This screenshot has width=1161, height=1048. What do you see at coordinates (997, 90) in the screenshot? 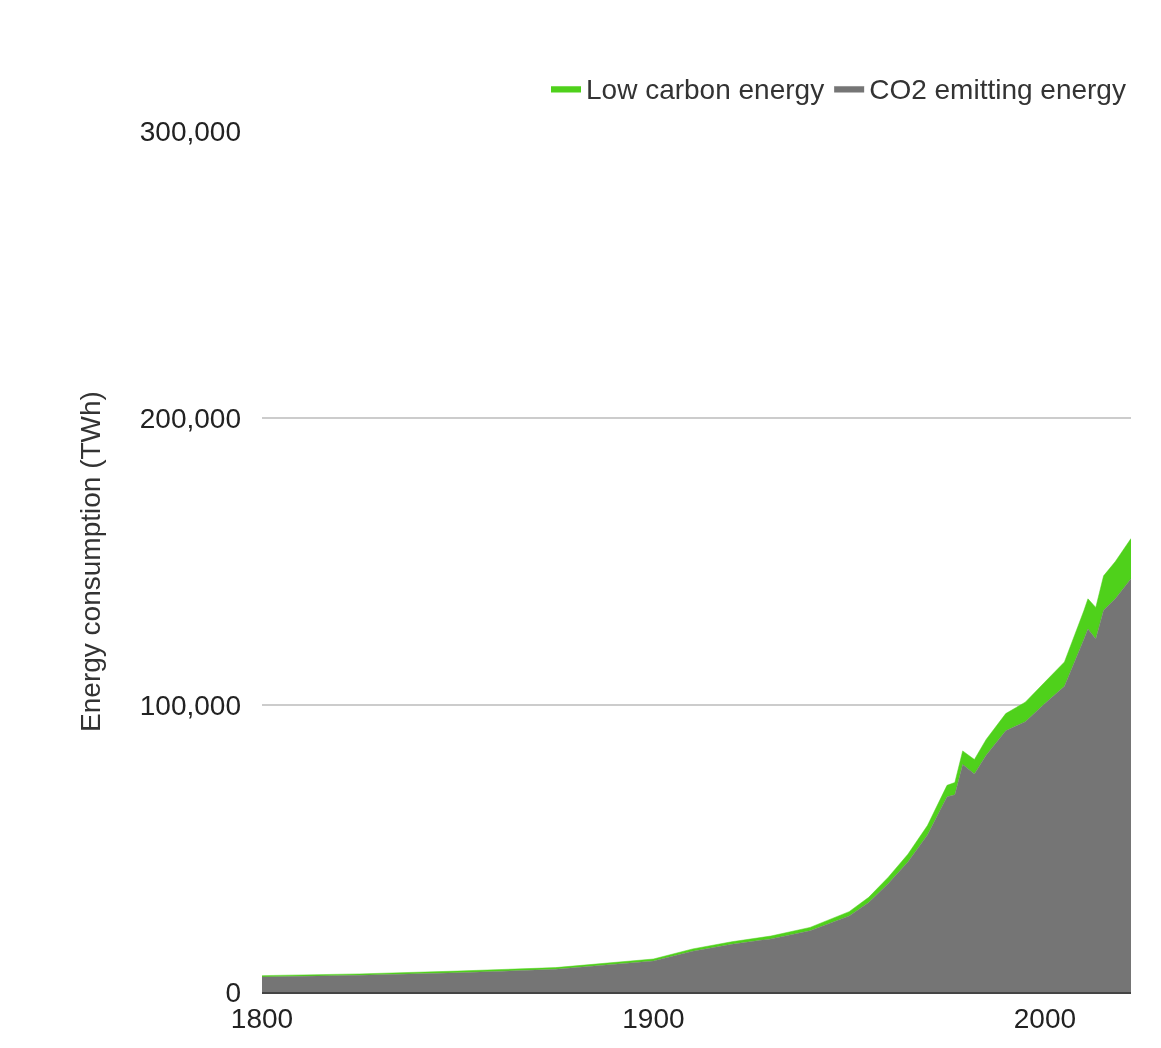
I see `legend-label: CO2 emitting energy` at bounding box center [997, 90].